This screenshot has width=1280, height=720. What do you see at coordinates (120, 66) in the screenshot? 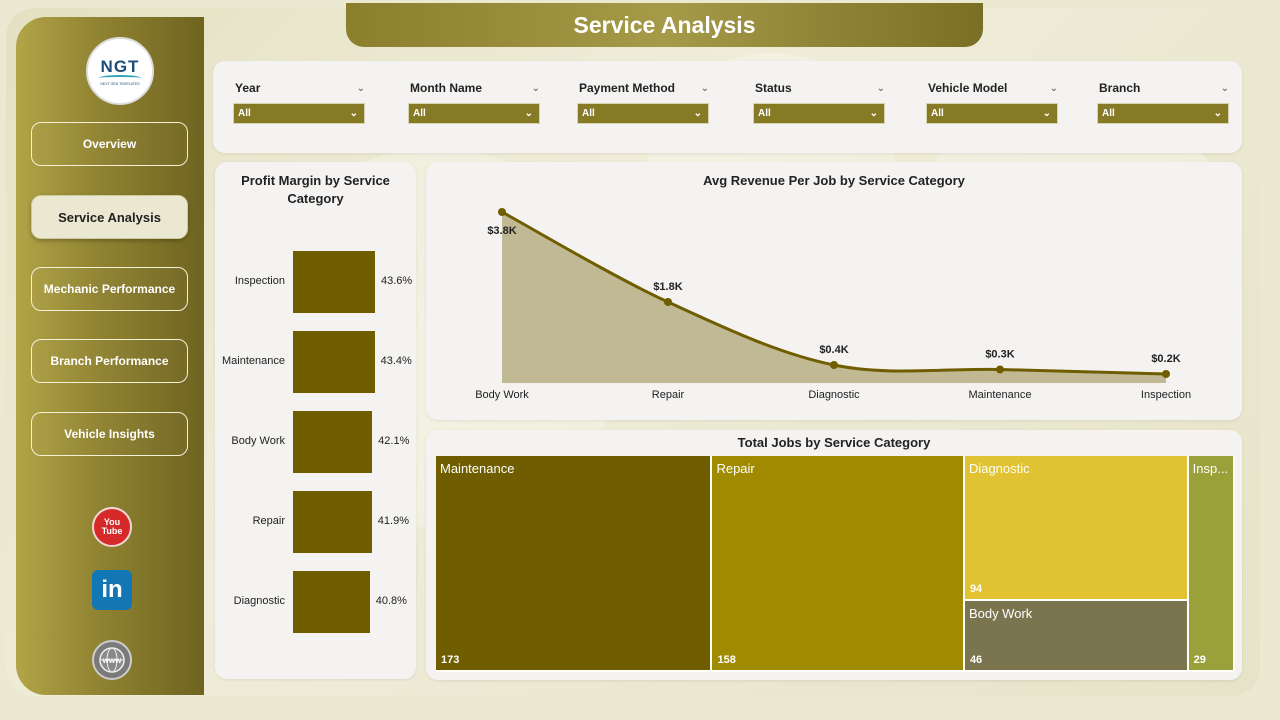
I see `logo-text: NGT` at bounding box center [120, 66].